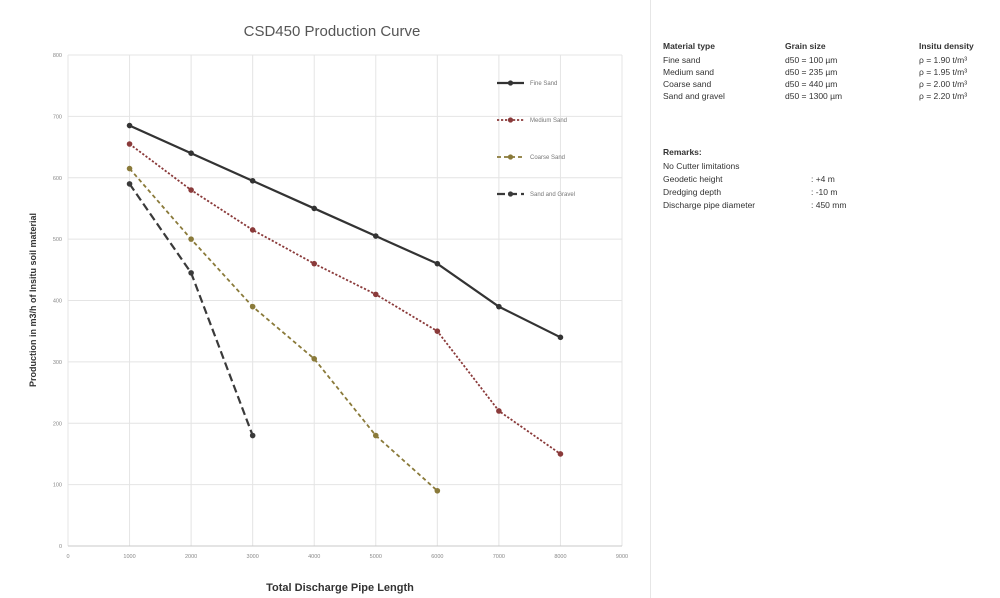 Image resolution: width=1000 pixels, height=598 pixels. What do you see at coordinates (60, 547) in the screenshot?
I see `y-tick-label: 0` at bounding box center [60, 547].